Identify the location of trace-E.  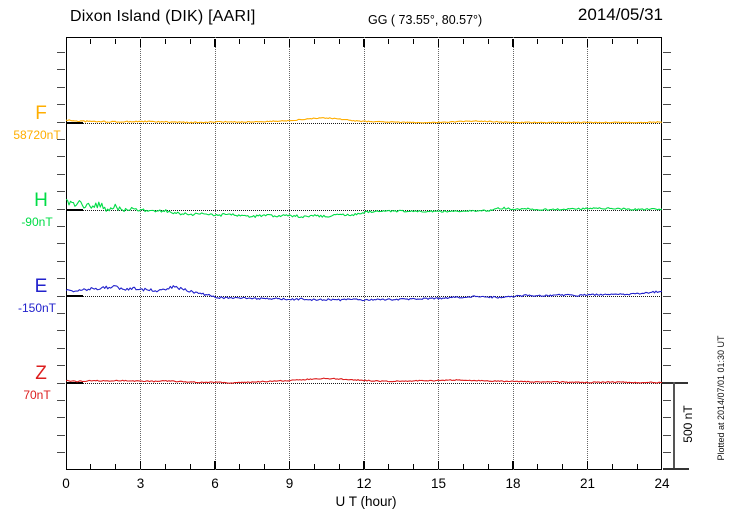
(364, 293).